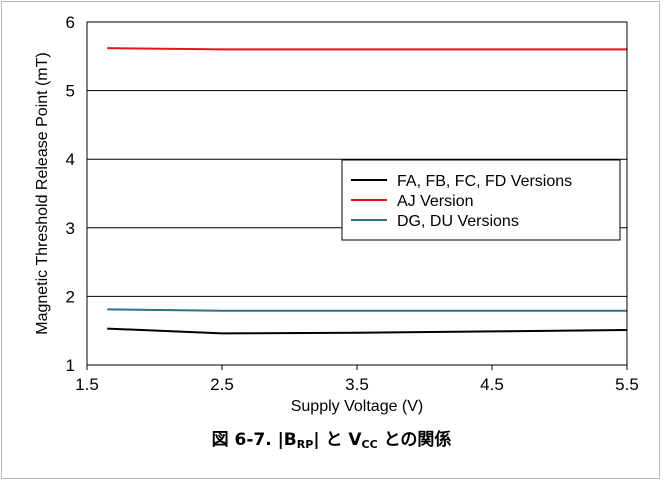 Image resolution: width=663 pixels, height=482 pixels. What do you see at coordinates (70, 159) in the screenshot?
I see `y-tick-label: 4` at bounding box center [70, 159].